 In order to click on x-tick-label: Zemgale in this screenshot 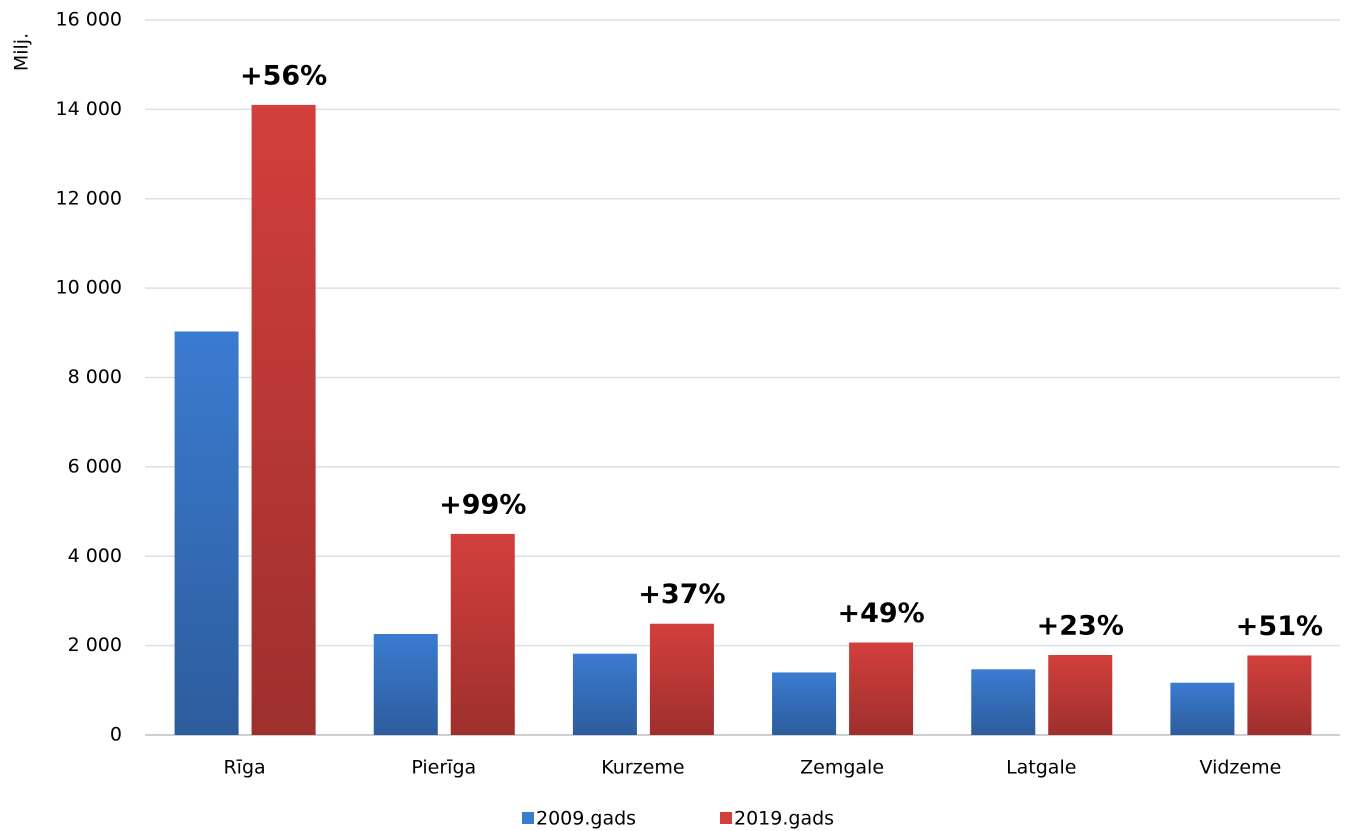, I will do `click(842, 768)`.